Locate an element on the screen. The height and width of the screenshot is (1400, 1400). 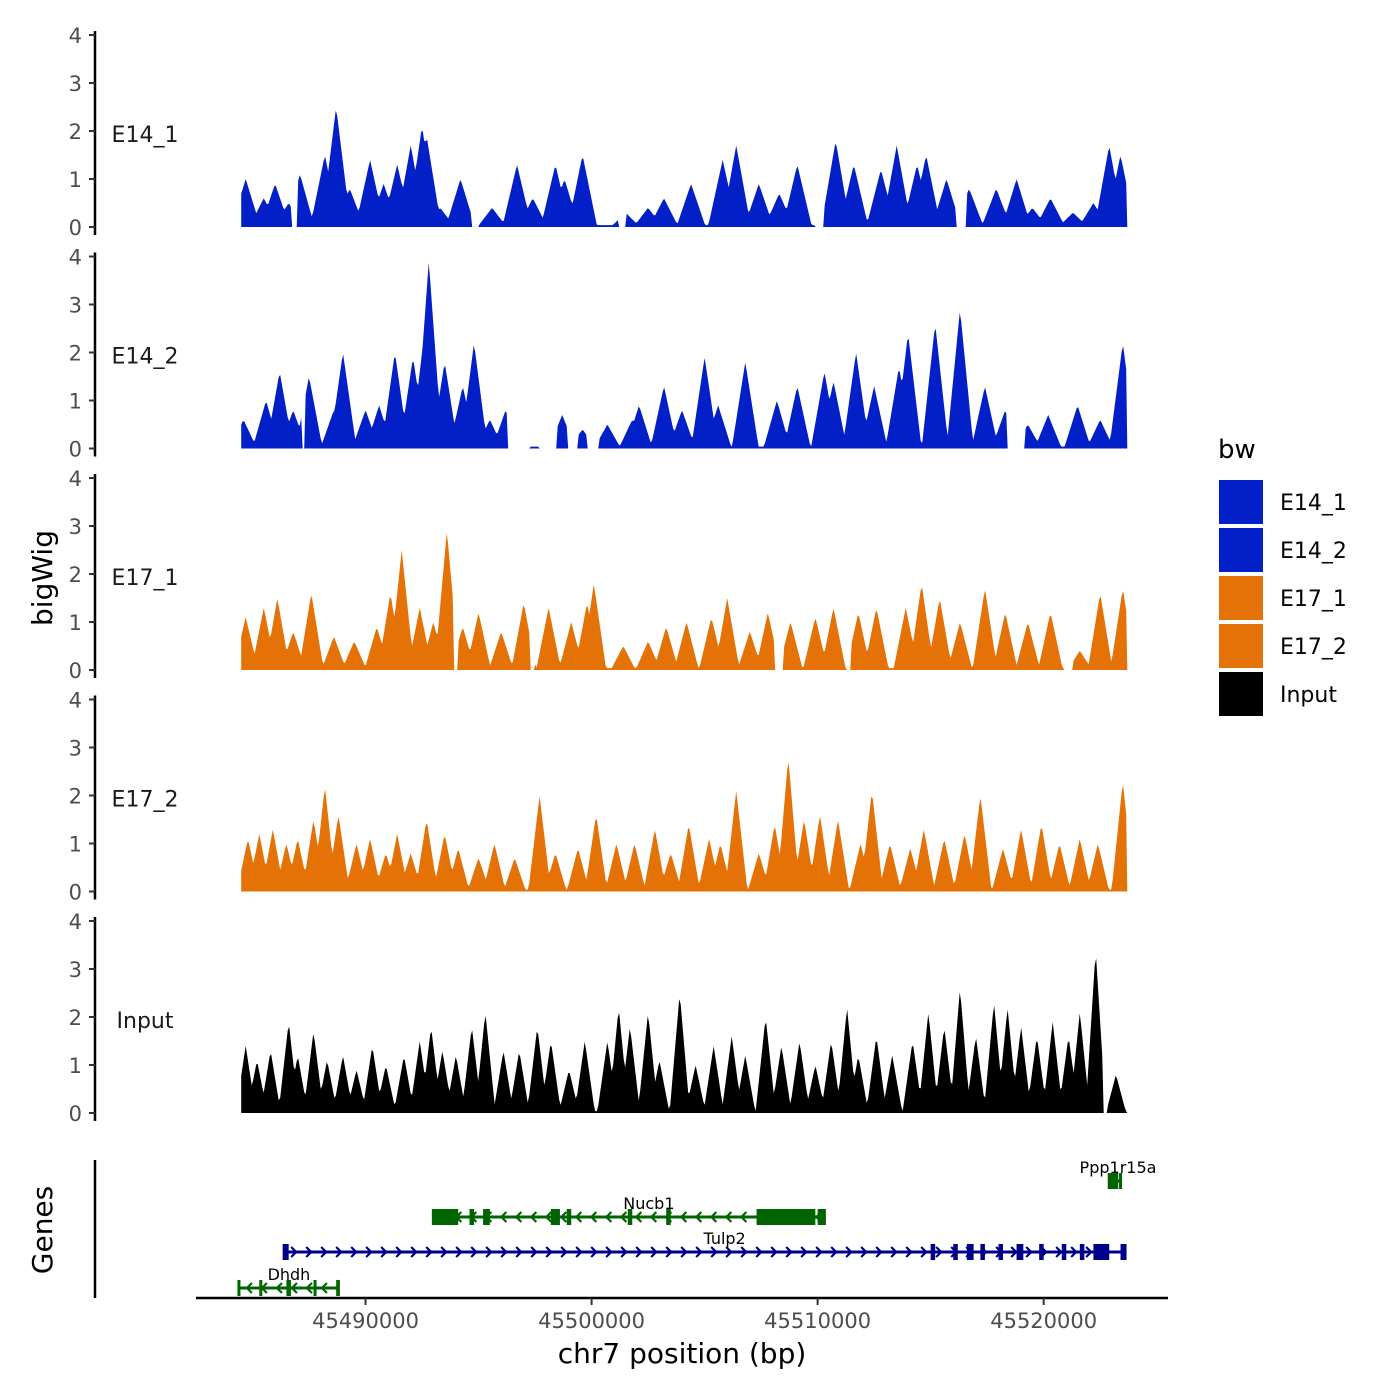
track-e14-2: 0 1 2 3 4 E14_2 is located at coordinates (598, 354).